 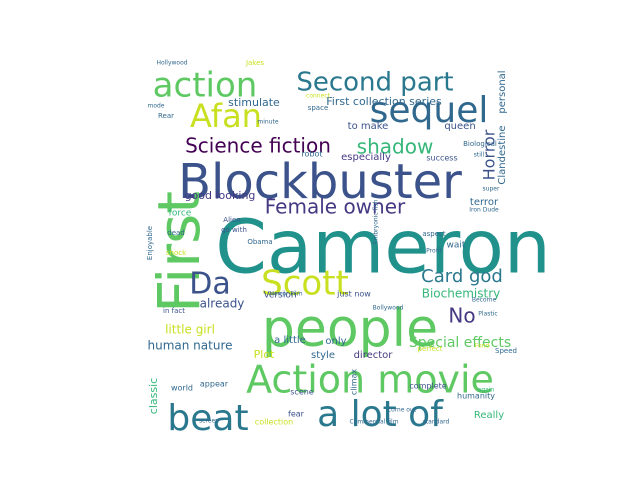 I want to click on word-alien: Alien, so click(x=231, y=220).